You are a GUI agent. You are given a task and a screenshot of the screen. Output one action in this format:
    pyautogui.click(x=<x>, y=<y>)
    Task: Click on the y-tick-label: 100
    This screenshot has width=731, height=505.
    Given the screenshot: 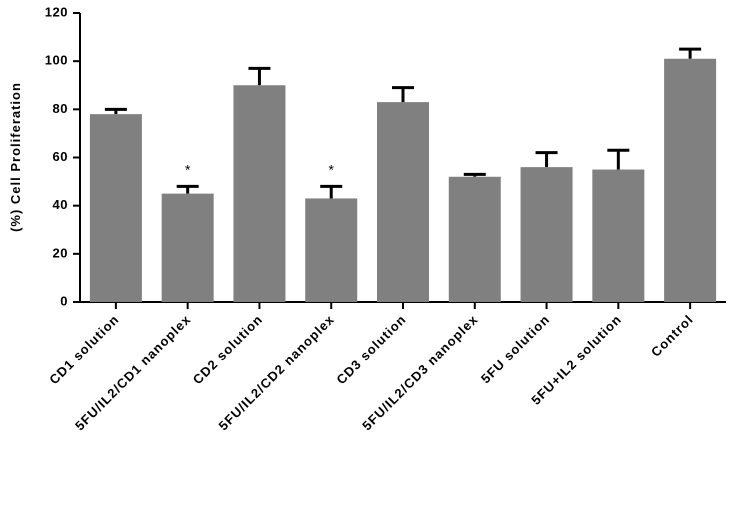 What is the action you would take?
    pyautogui.click(x=56, y=60)
    